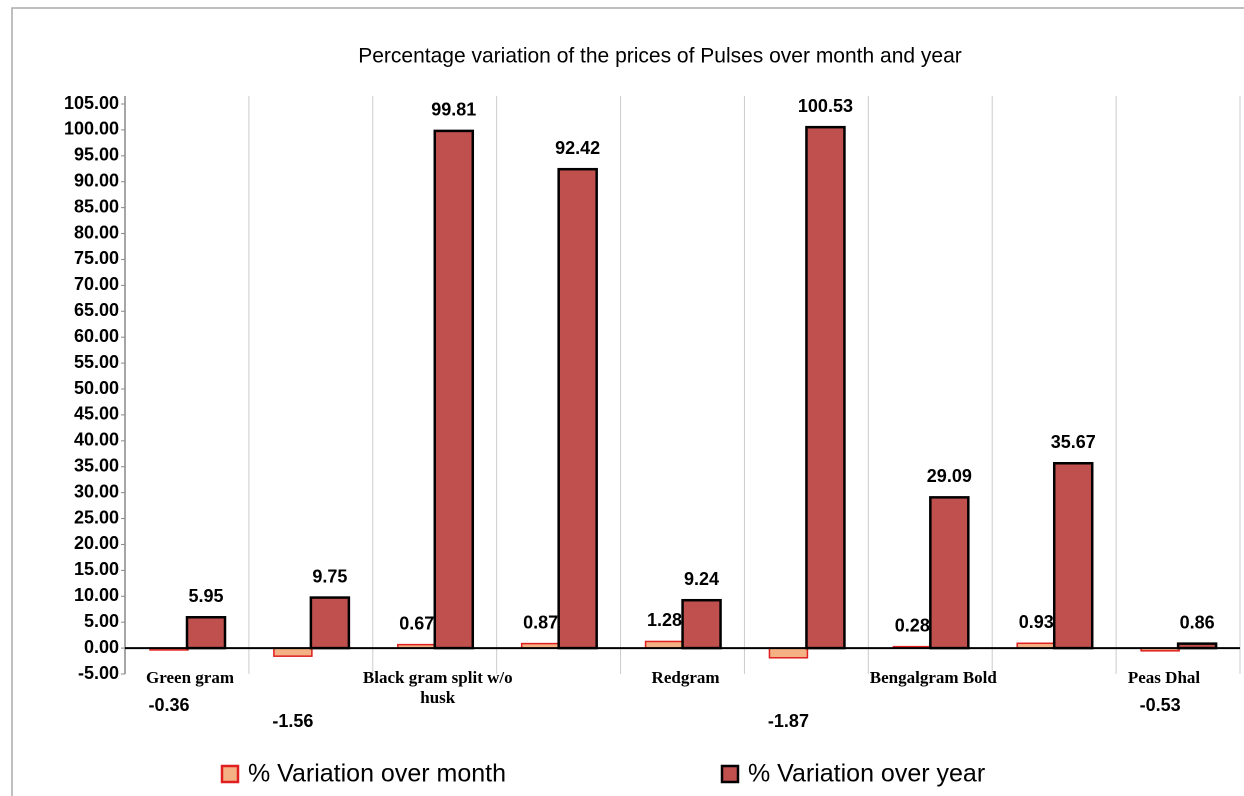  I want to click on legend-label: % Variation over month, so click(377, 774).